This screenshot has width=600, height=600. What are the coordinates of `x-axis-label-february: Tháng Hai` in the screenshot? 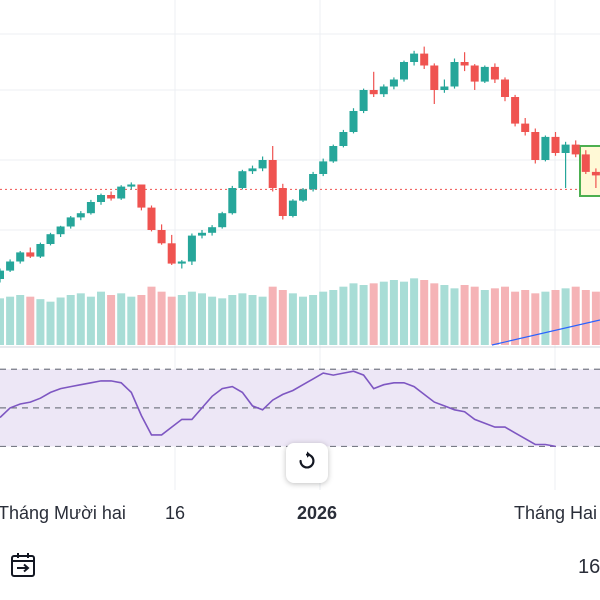 It's located at (556, 513).